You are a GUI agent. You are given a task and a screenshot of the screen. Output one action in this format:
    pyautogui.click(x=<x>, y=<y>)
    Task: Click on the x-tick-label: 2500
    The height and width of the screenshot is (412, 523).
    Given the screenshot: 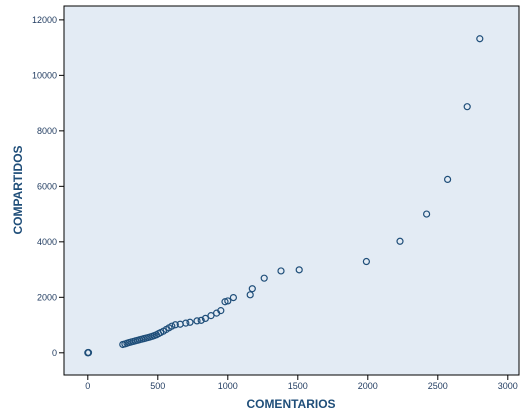 What is the action you would take?
    pyautogui.click(x=438, y=386)
    